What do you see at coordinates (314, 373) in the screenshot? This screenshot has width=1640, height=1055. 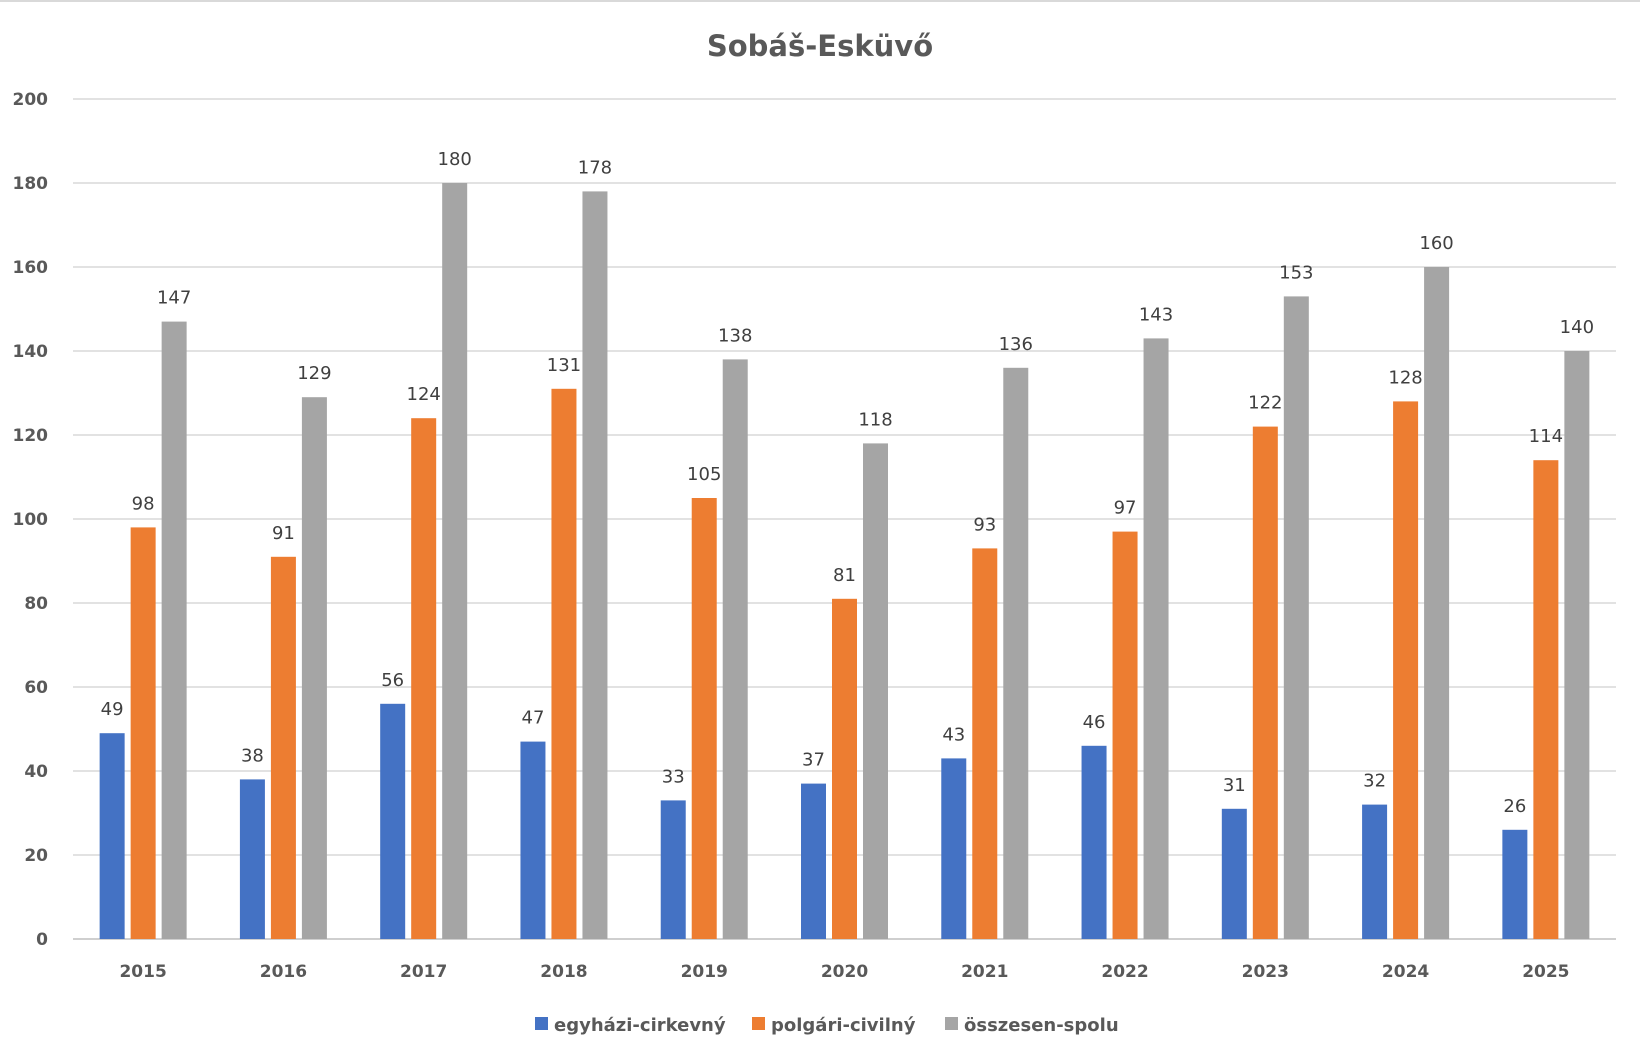 I see `data-label: 129` at bounding box center [314, 373].